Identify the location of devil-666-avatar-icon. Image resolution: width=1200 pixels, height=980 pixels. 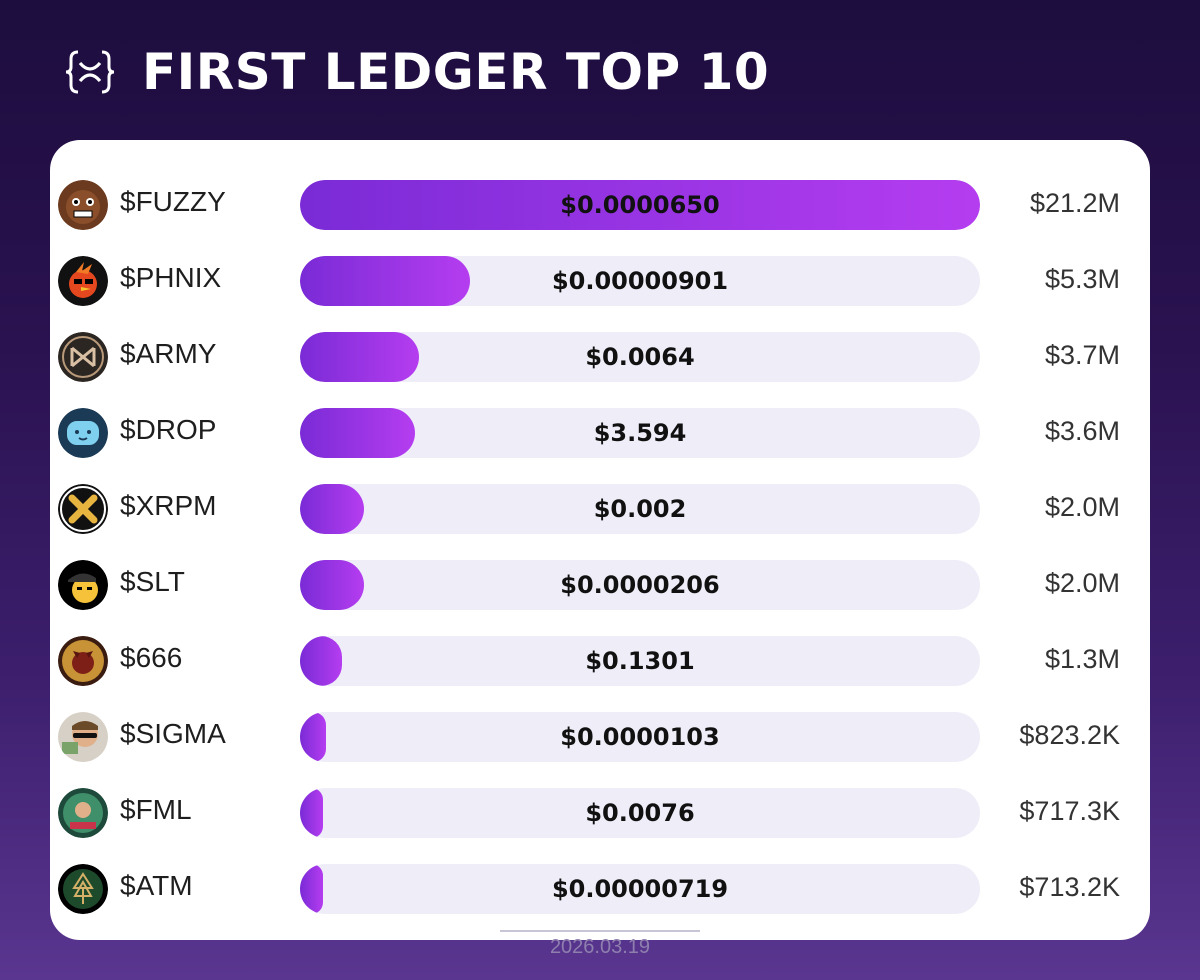
(83, 661).